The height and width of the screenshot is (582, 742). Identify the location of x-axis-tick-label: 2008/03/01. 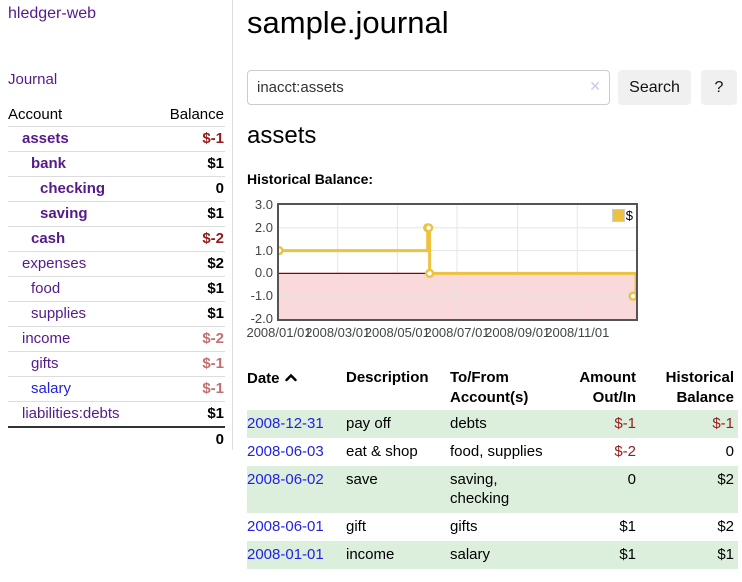
(338, 332).